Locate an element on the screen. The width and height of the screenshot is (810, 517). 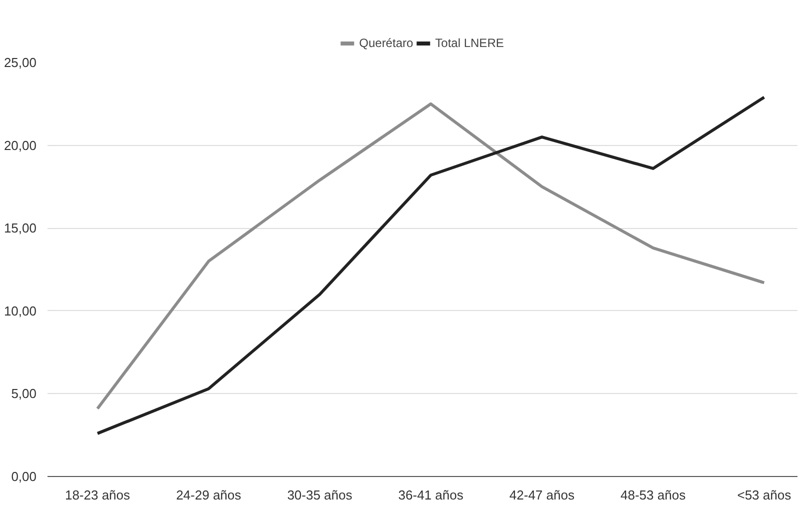
legend-label: Total LNERE is located at coordinates (469, 43).